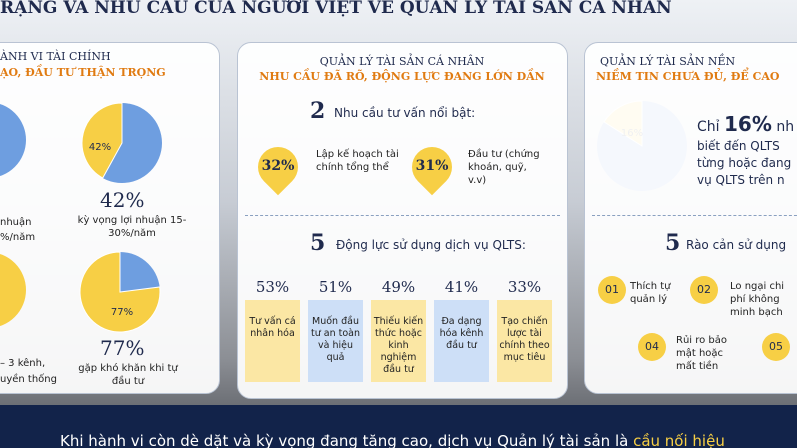 The image size is (797, 448). I want to click on count: 2, so click(318, 111).